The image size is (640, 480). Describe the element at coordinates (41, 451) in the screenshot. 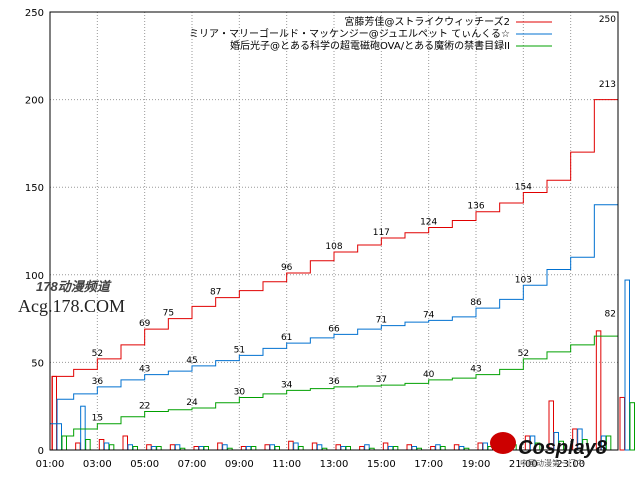

I see `y-tick-label: 0` at that location.